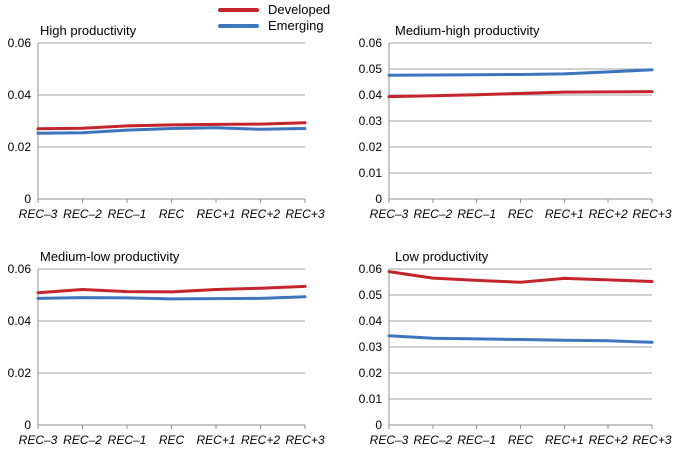  Describe the element at coordinates (467, 30) in the screenshot. I see `chart-title: Medium-high productivity` at that location.